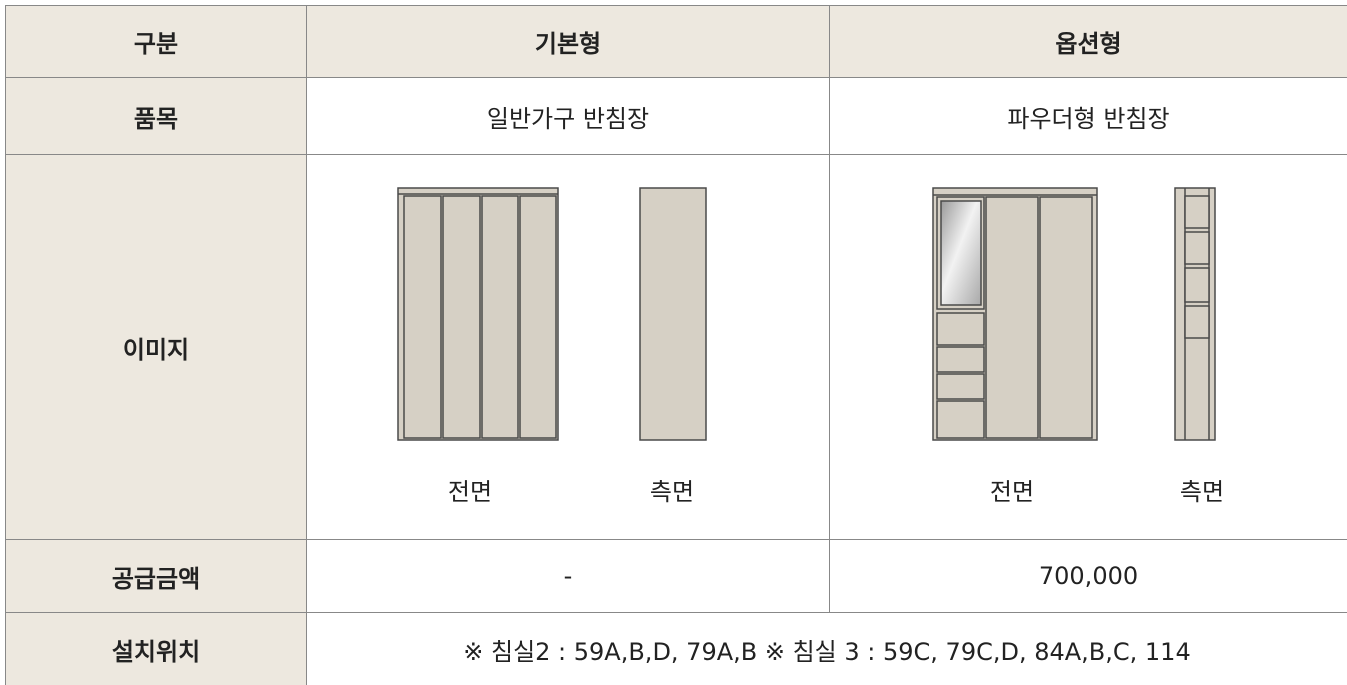 Image resolution: width=1347 pixels, height=685 pixels. I want to click on basic-side, so click(673, 314).